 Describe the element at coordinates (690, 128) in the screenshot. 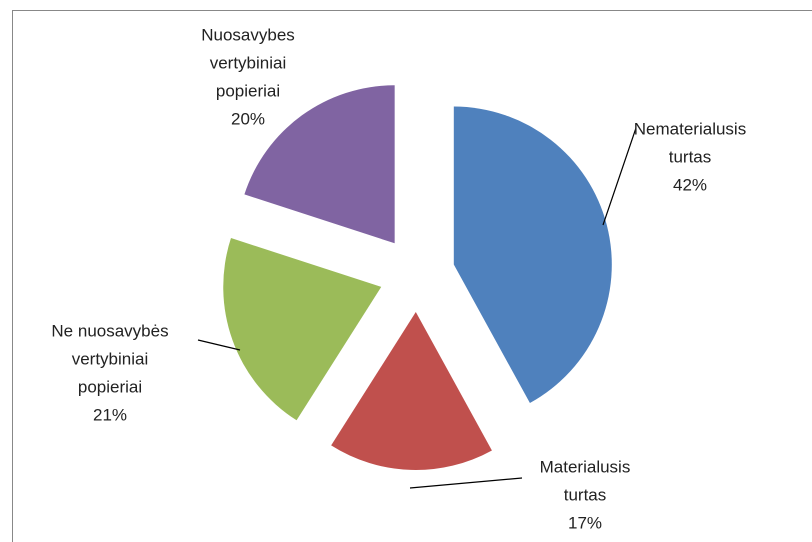

I see `slice-label: Nematerialusis` at that location.